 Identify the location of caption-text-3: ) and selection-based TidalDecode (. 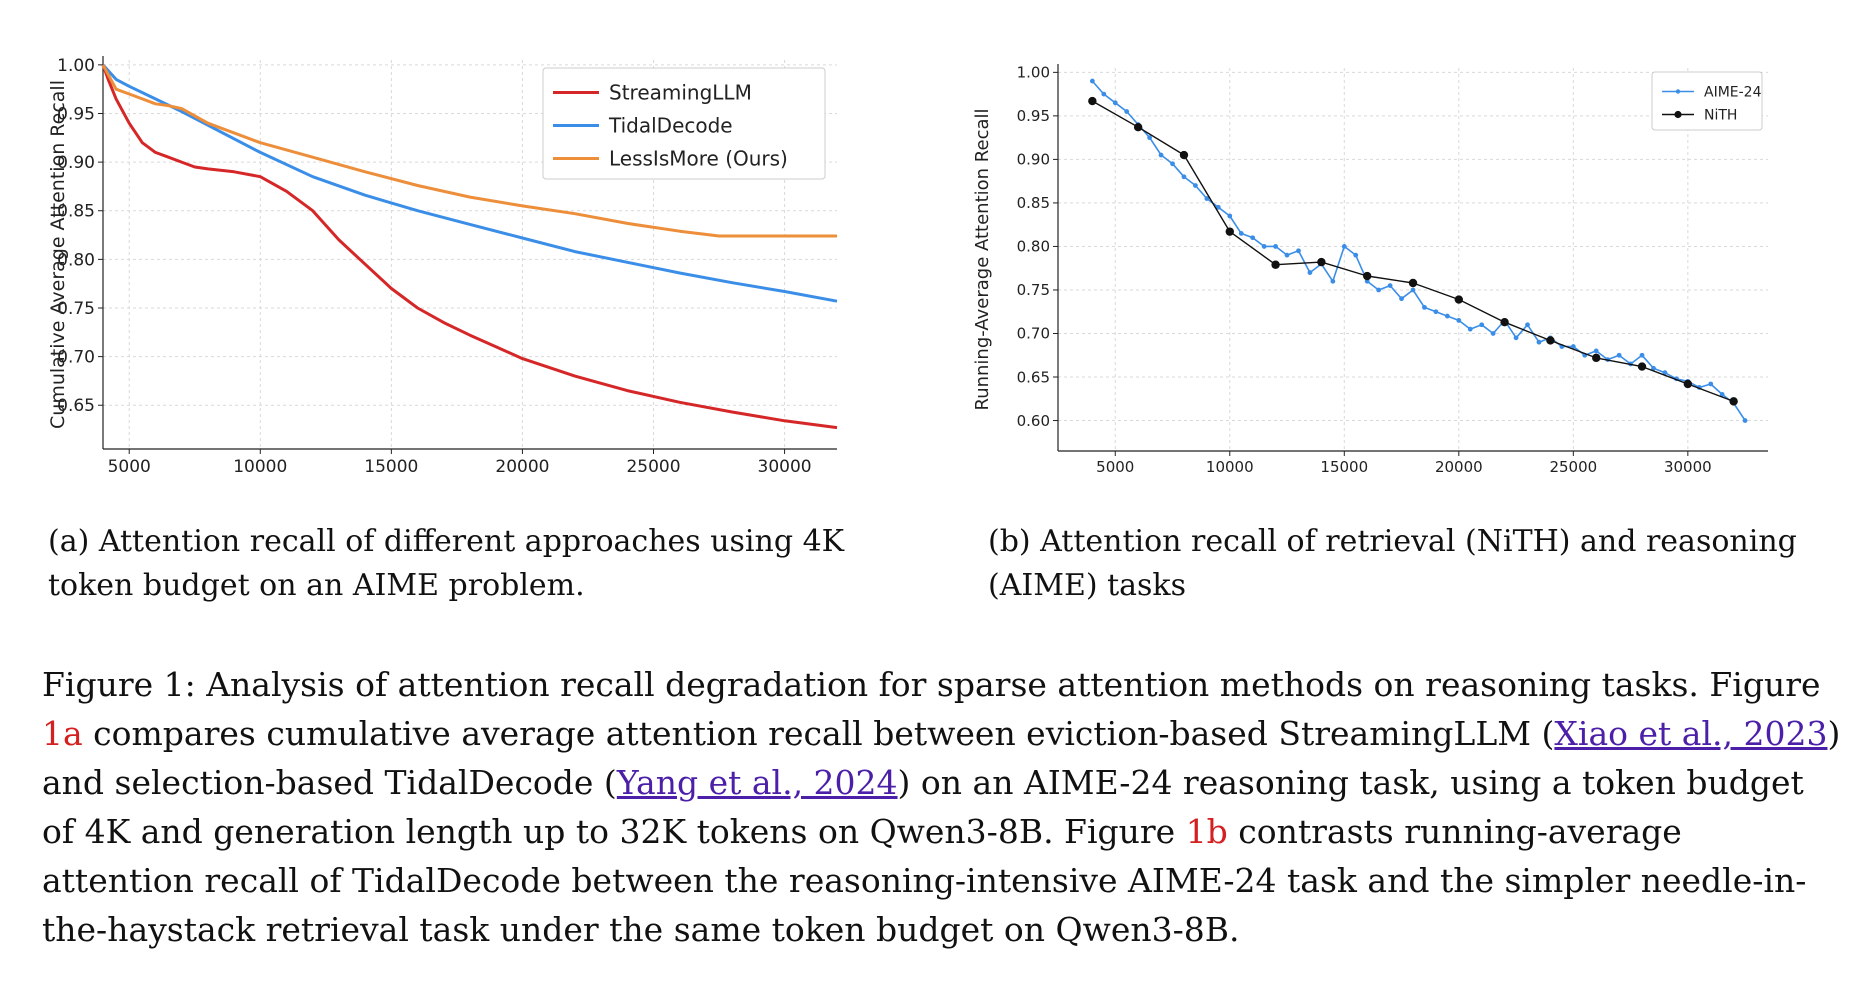
(941, 758).